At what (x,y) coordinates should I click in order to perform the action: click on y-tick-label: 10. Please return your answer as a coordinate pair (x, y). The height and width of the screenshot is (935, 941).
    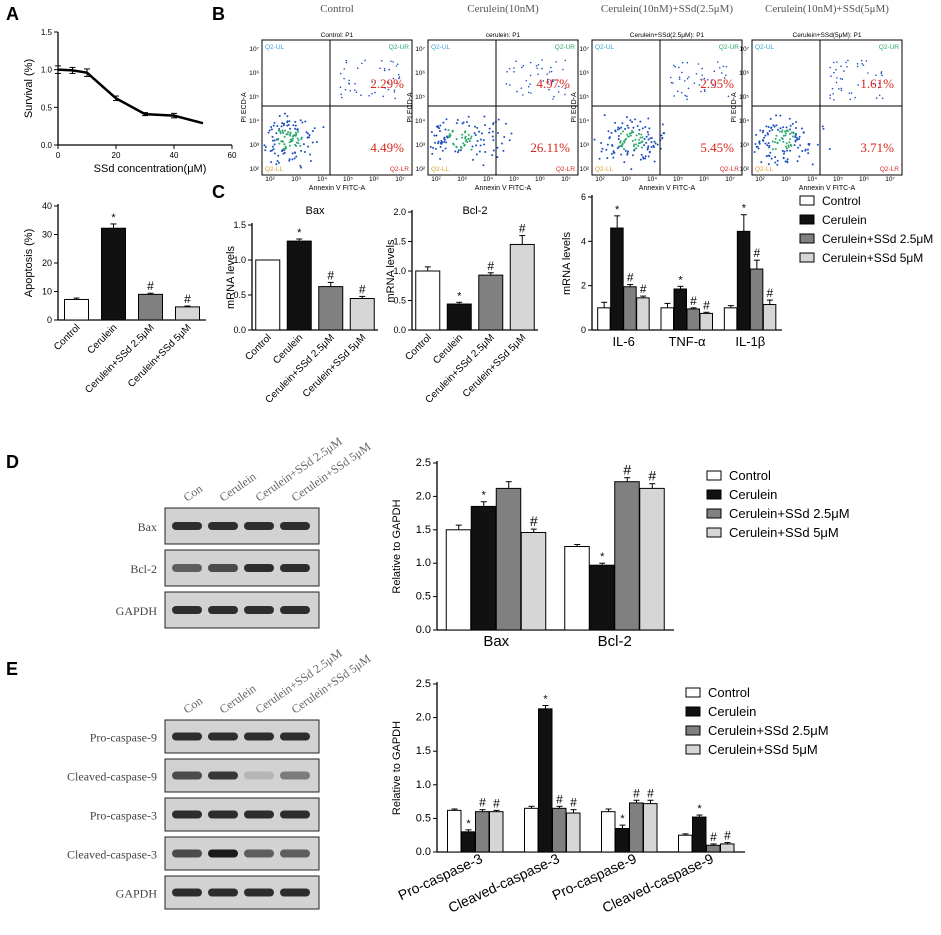
    Looking at the image, I should click on (47, 292).